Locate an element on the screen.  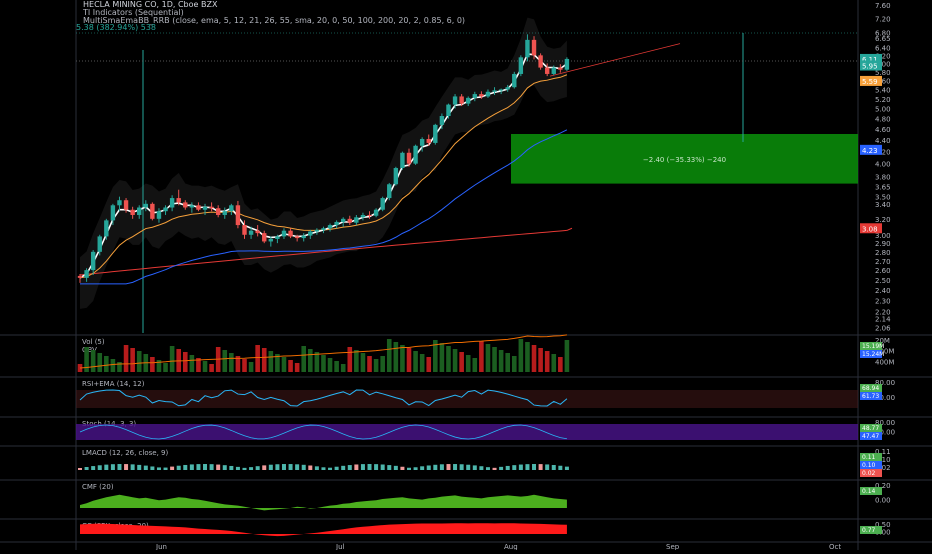
time-tick-label: Jun is located at coordinates (161, 546).